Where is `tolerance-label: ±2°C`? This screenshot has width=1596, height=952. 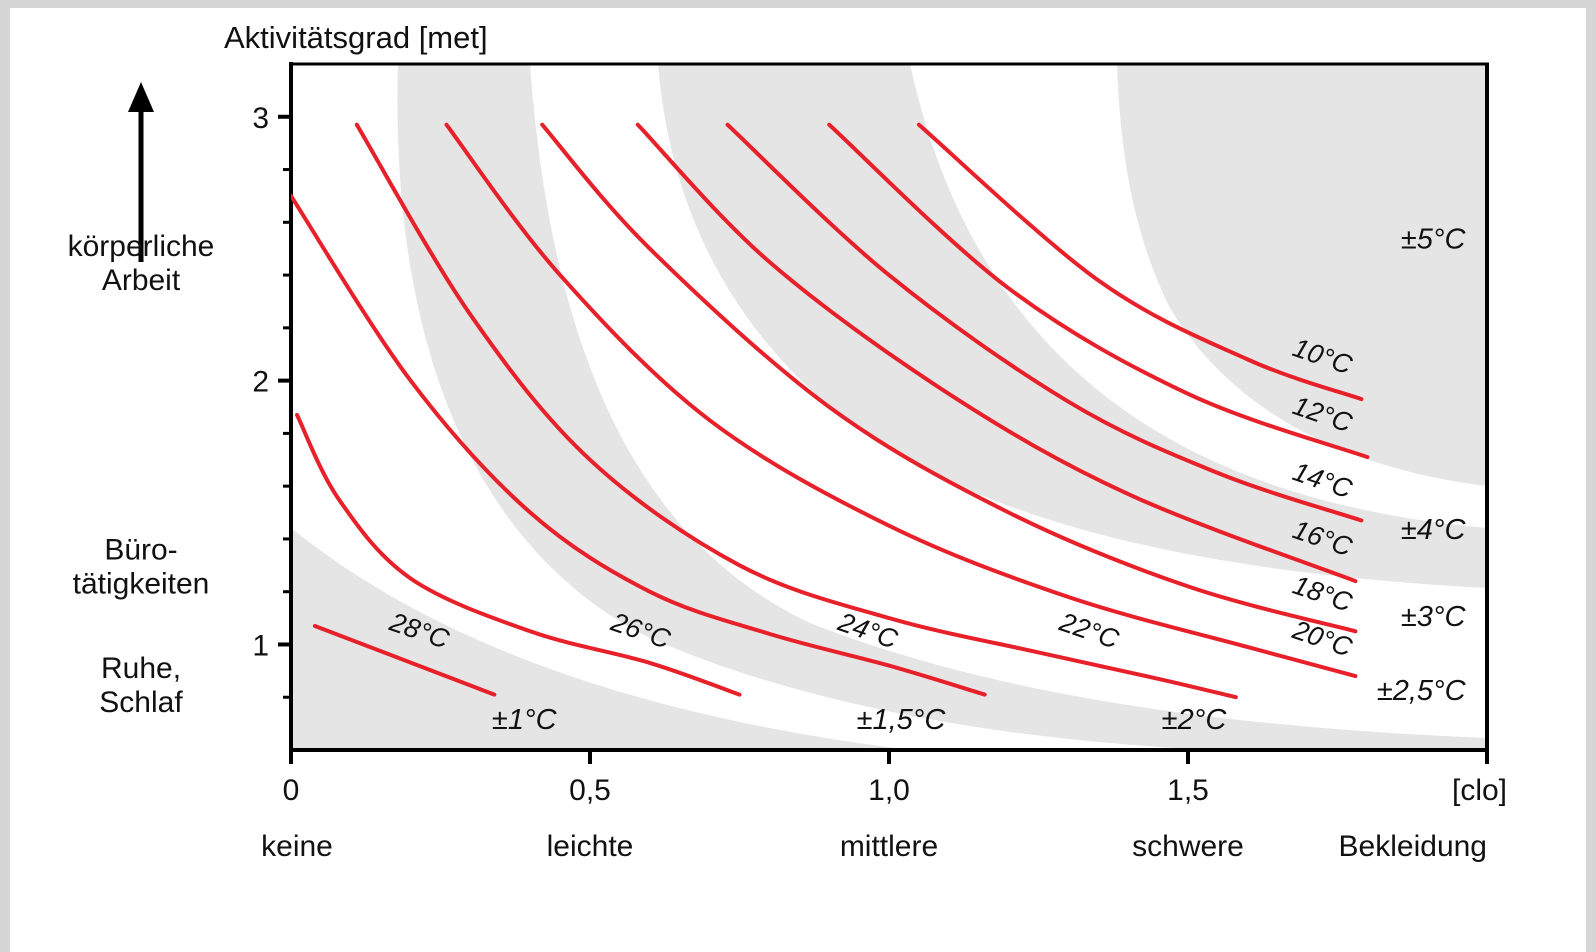
tolerance-label: ±2°C is located at coordinates (1195, 720).